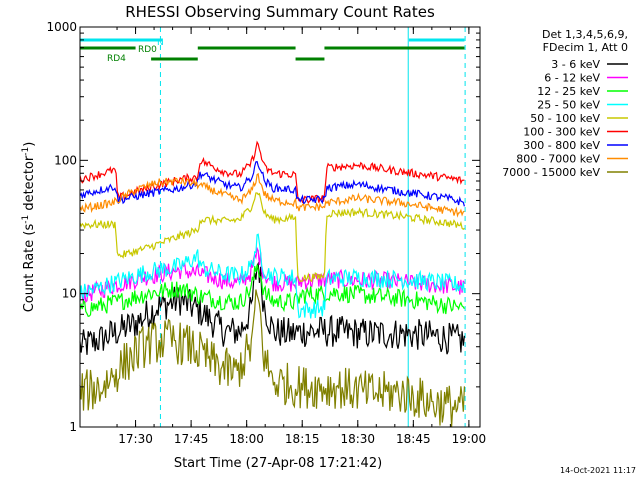 The width and height of the screenshot is (640, 480). I want to click on x-tick-label-3: 18:15, so click(302, 439).